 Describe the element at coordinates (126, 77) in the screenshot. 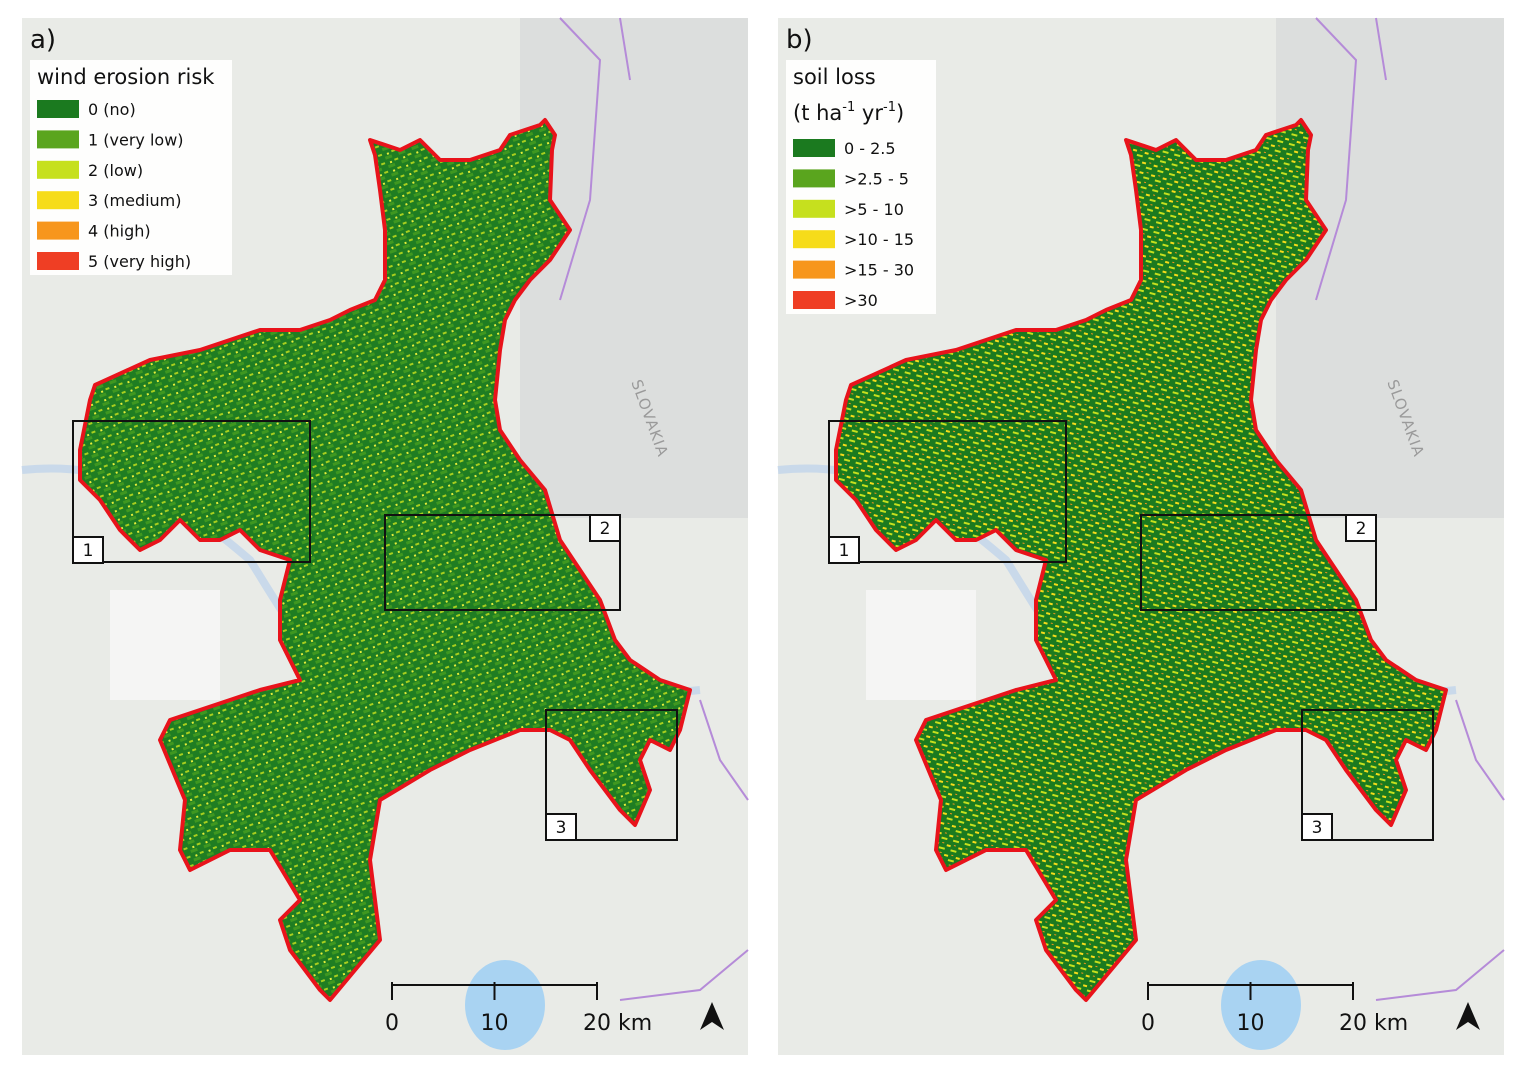

I see `legend-title: wind erosion risk` at that location.